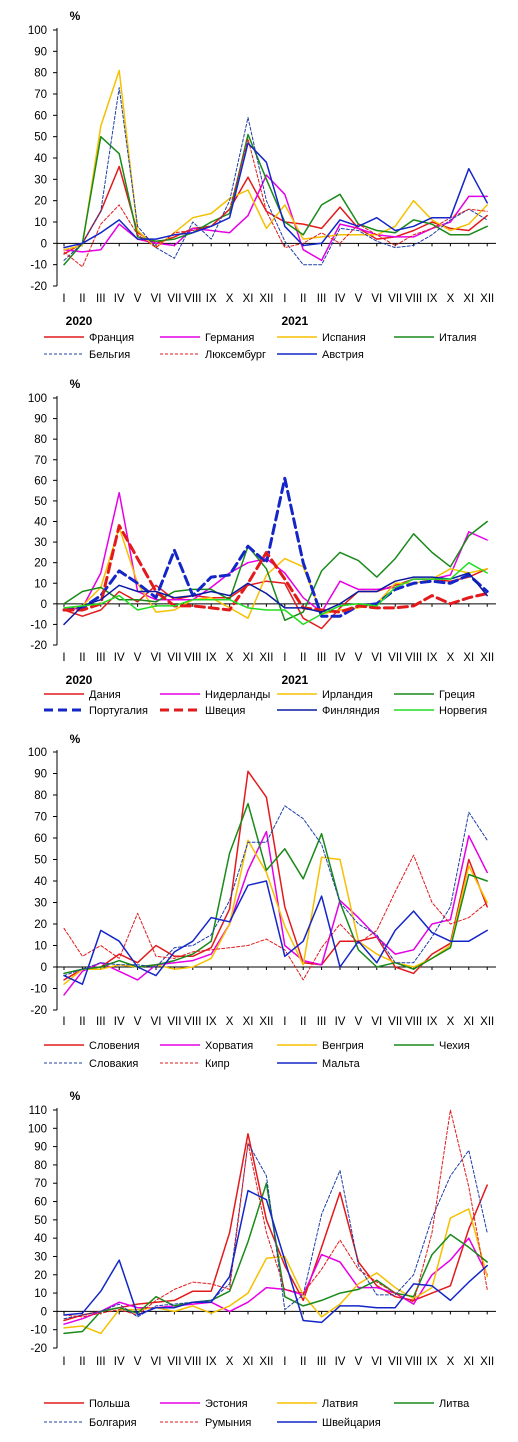 The image size is (518, 1442). What do you see at coordinates (454, 1046) in the screenshot?
I see `legend-label: Чехия` at bounding box center [454, 1046].